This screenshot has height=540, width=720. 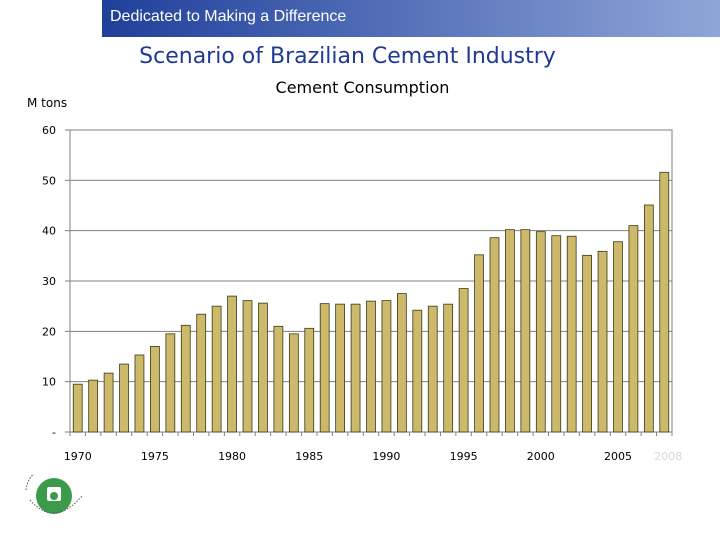 I want to click on y-tick-label: 60, so click(x=49, y=130).